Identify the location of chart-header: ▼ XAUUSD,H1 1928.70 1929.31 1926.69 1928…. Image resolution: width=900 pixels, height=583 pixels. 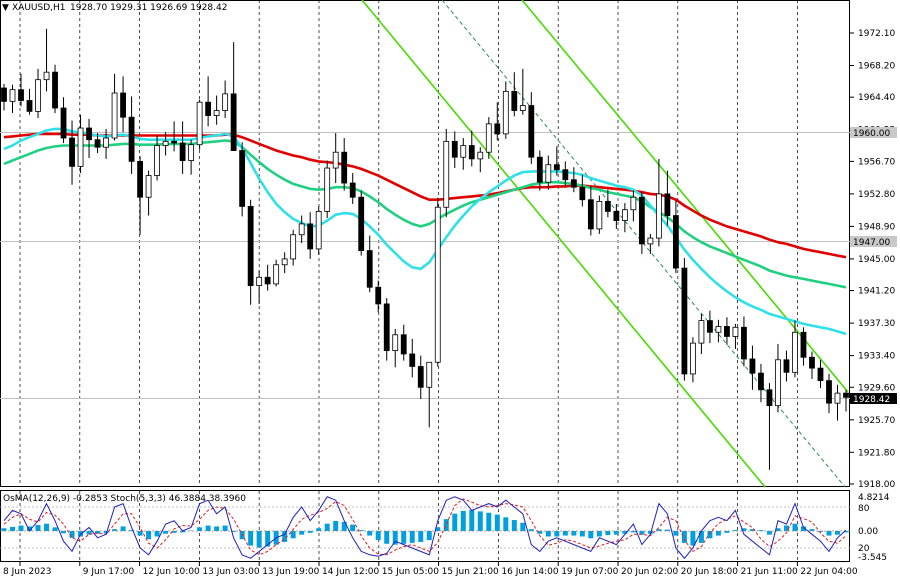
(114, 8).